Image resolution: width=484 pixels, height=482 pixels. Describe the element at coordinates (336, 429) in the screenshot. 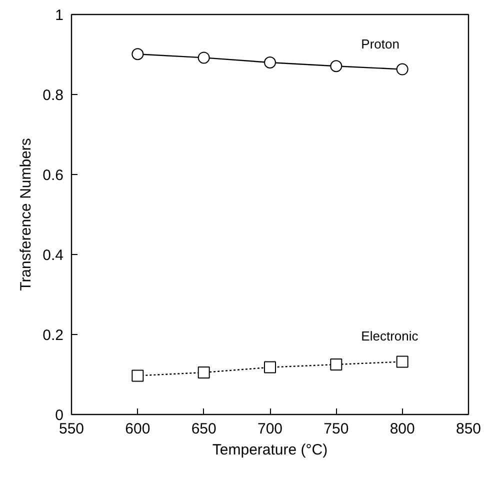

I see `x-tick-label: 750` at that location.